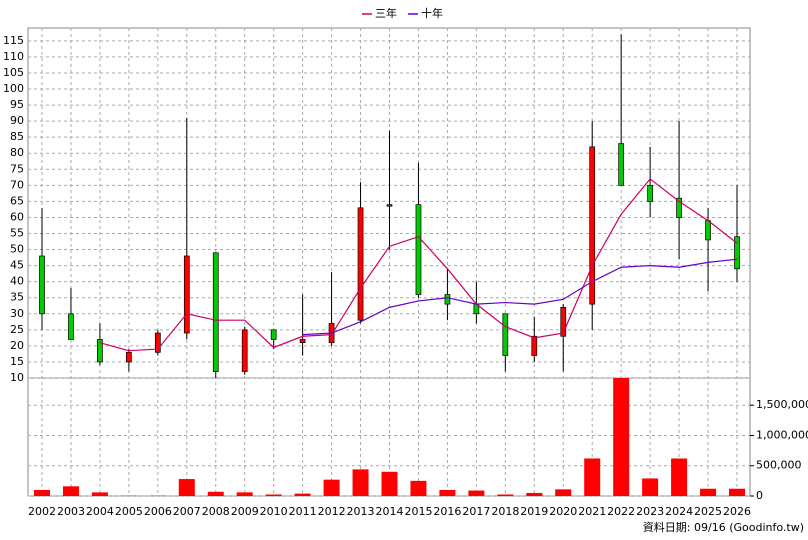 This screenshot has height=540, width=808. I want to click on y-tick-label: 25, so click(17, 329).